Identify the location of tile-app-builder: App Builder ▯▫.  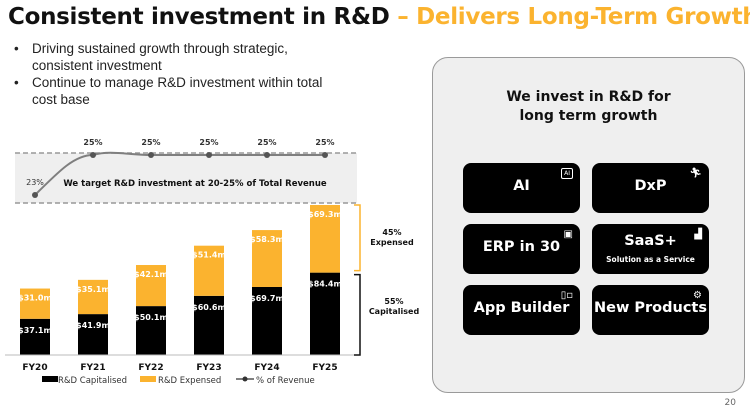
(521, 310).